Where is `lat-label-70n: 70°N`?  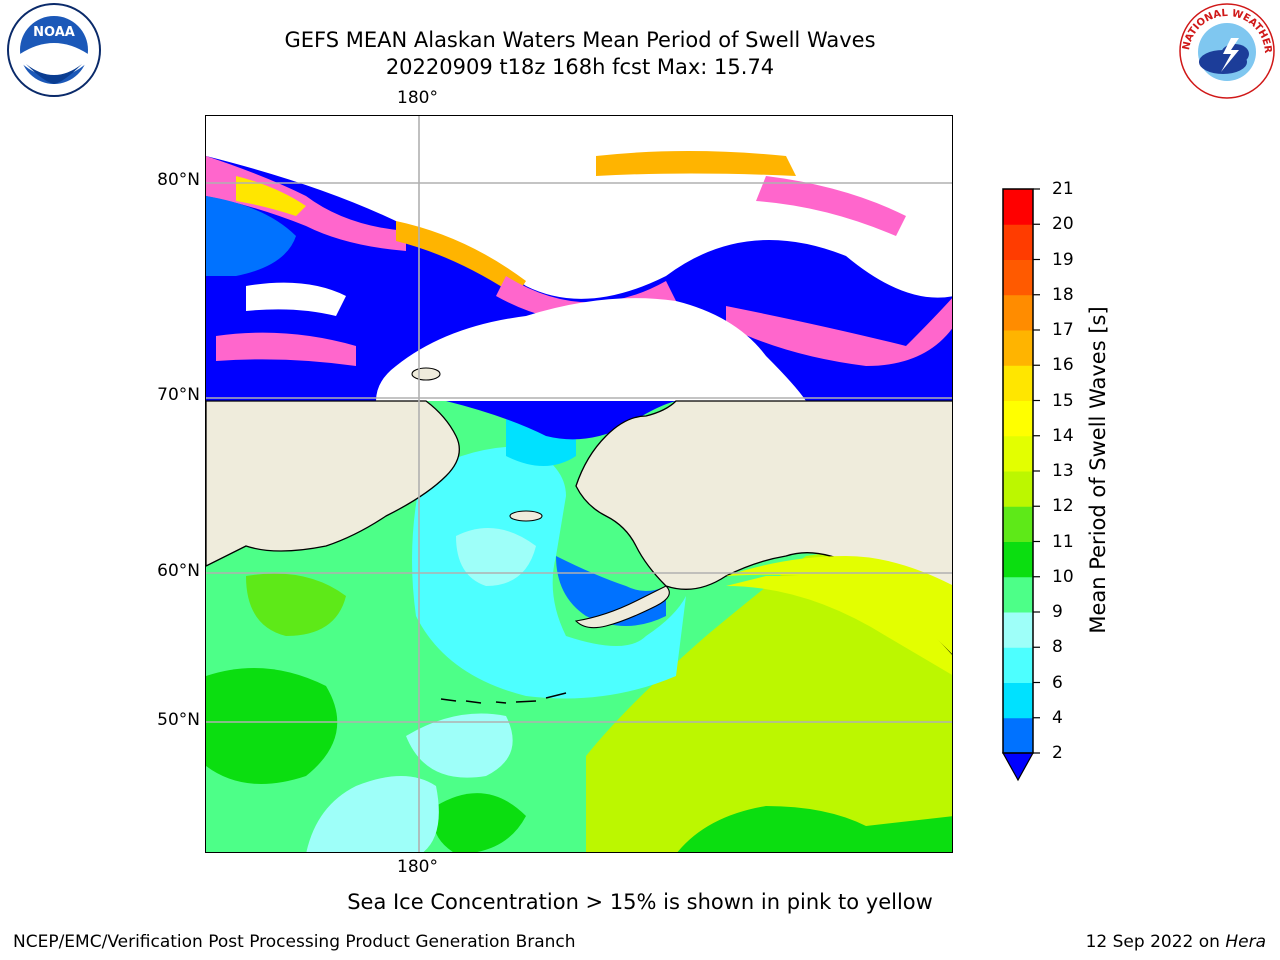 lat-label-70n: 70°N is located at coordinates (178, 395).